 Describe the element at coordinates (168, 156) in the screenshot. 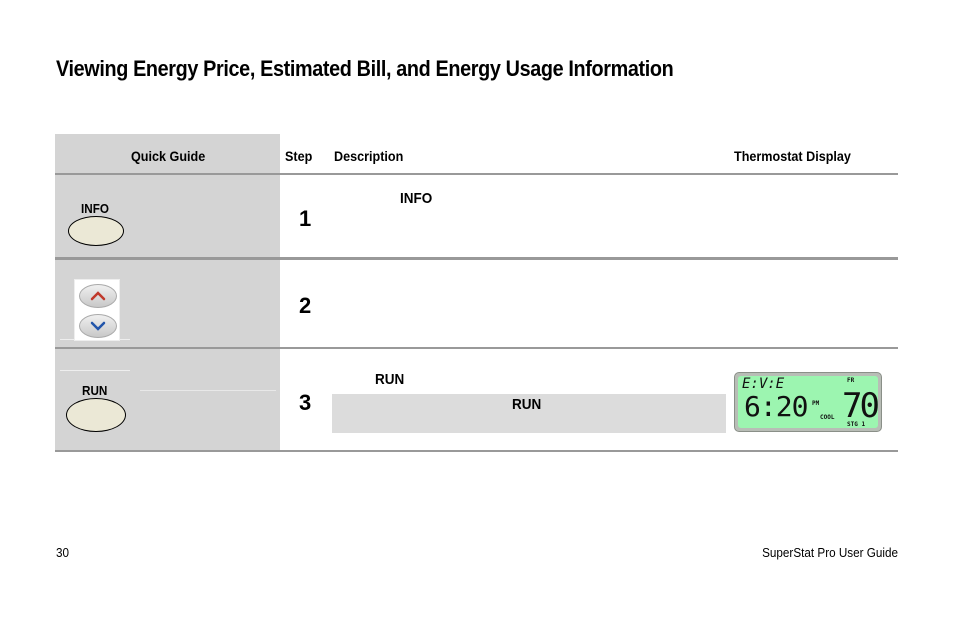

I see `header-quick-guide: Quick Guide` at that location.